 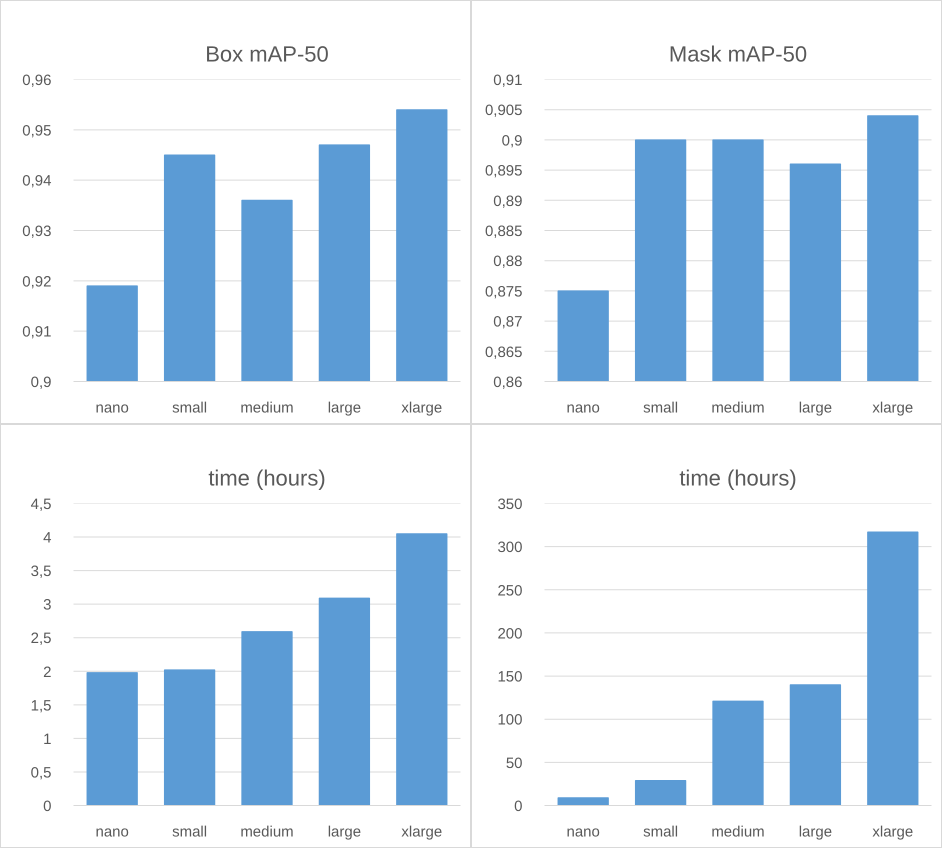 What do you see at coordinates (47, 672) in the screenshot?
I see `y-tick-label: 2` at bounding box center [47, 672].